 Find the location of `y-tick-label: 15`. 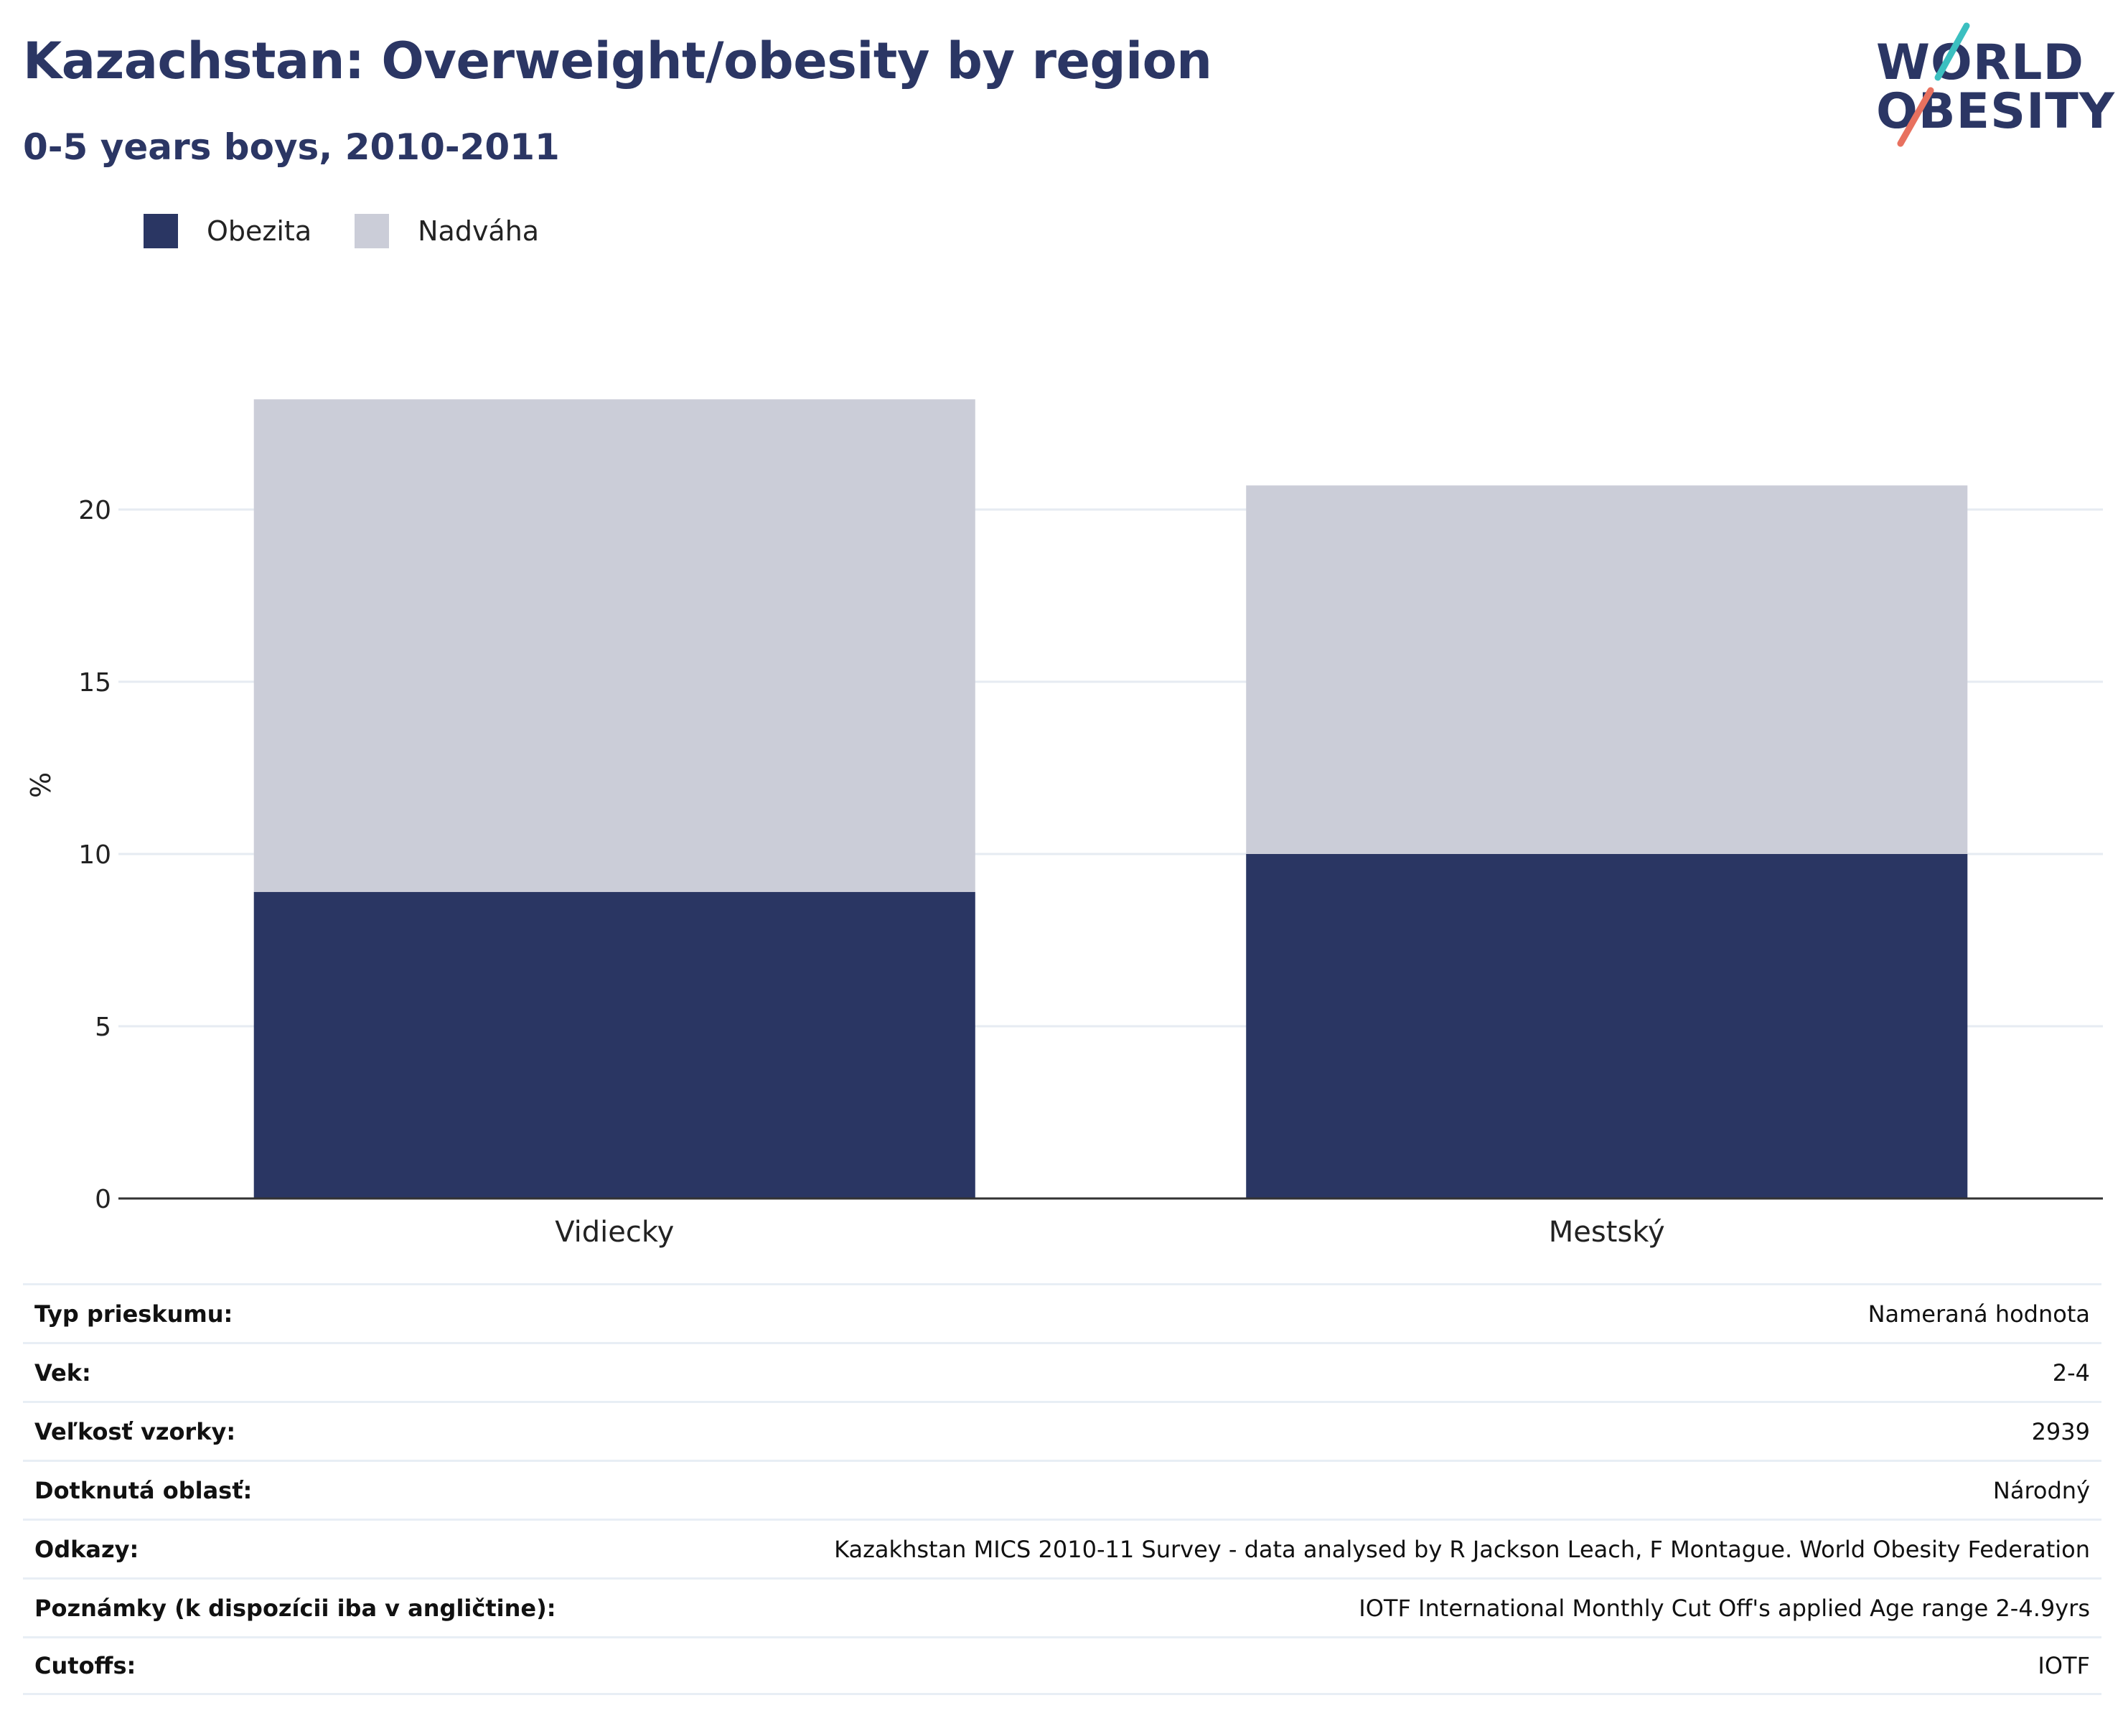

y-tick-label: 15 is located at coordinates (94, 683).